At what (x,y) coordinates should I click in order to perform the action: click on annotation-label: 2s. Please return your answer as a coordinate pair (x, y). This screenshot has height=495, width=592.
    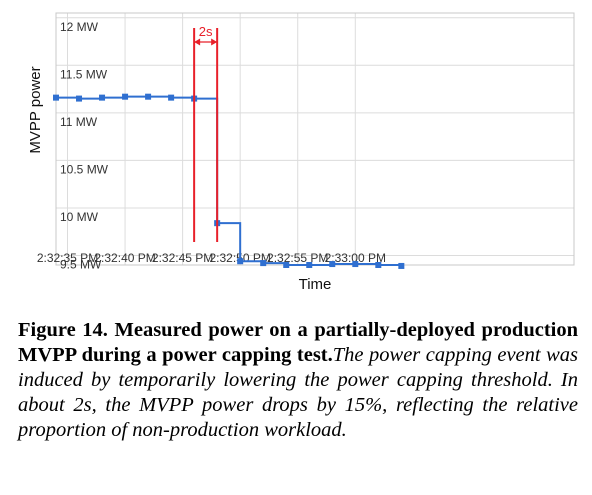
    Looking at the image, I should click on (206, 31).